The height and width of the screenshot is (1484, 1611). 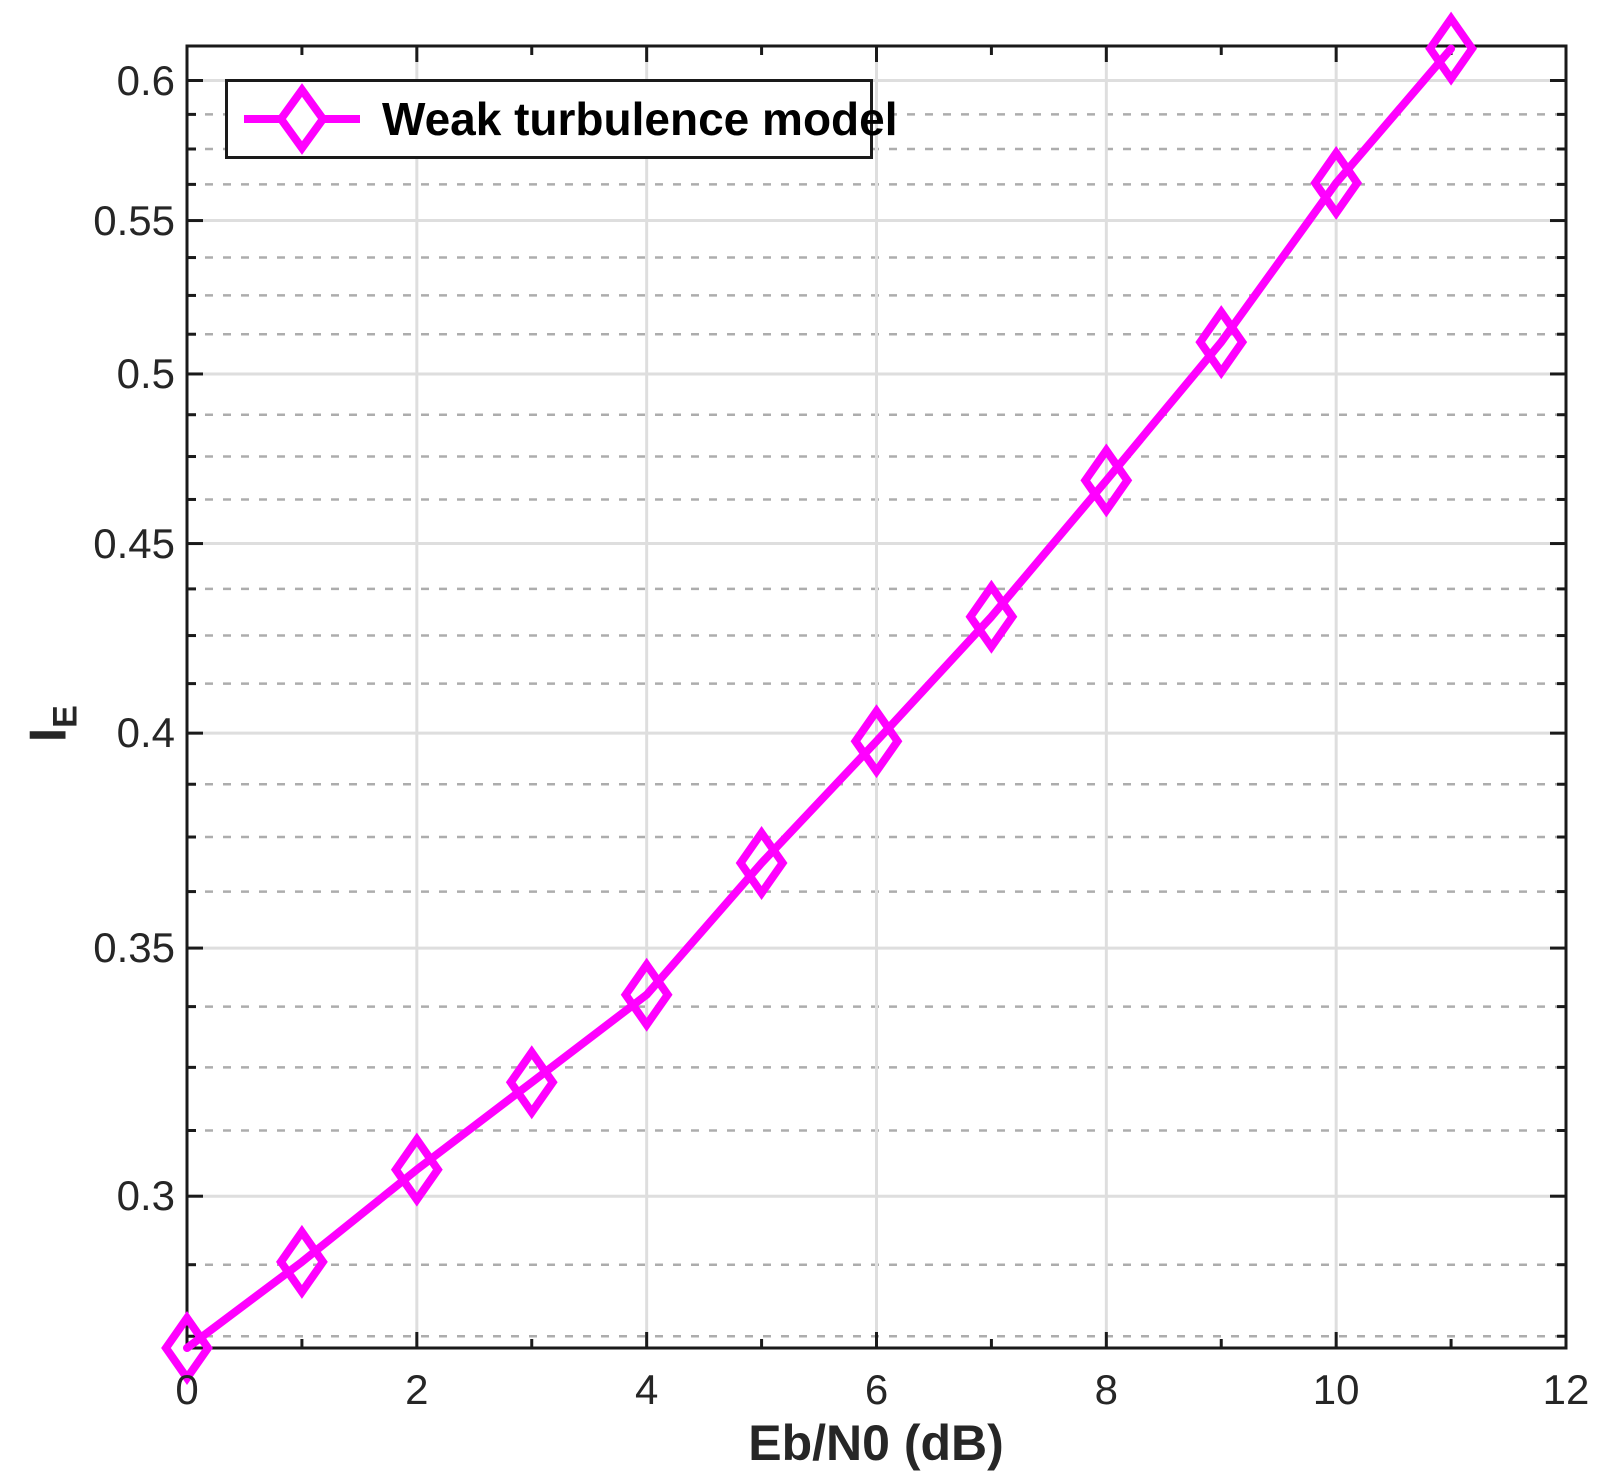 What do you see at coordinates (1336, 1389) in the screenshot?
I see `x-tick-label: 10` at bounding box center [1336, 1389].